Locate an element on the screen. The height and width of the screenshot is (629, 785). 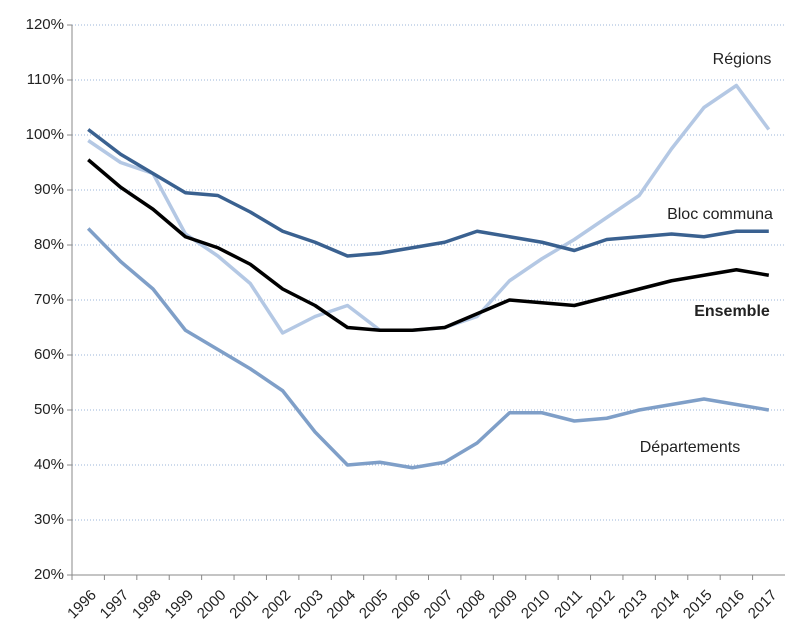
series-label: Départements is located at coordinates (690, 447).